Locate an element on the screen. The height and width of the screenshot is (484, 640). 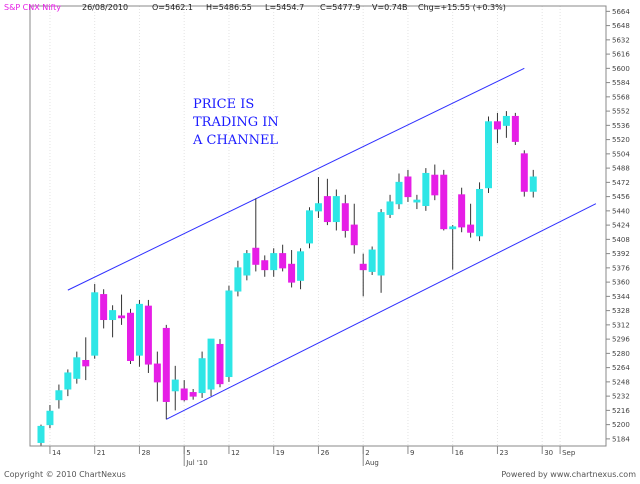
y-tick-label: 5424 is located at coordinates (621, 226).